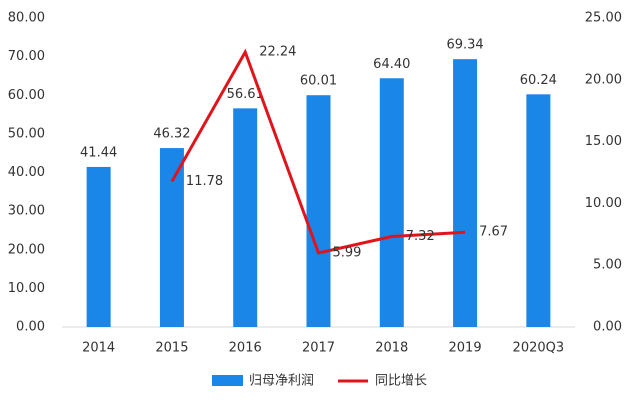 Image resolution: width=640 pixels, height=406 pixels. Describe the element at coordinates (26, 288) in the screenshot. I see `y-tick-label: 10.00` at that location.